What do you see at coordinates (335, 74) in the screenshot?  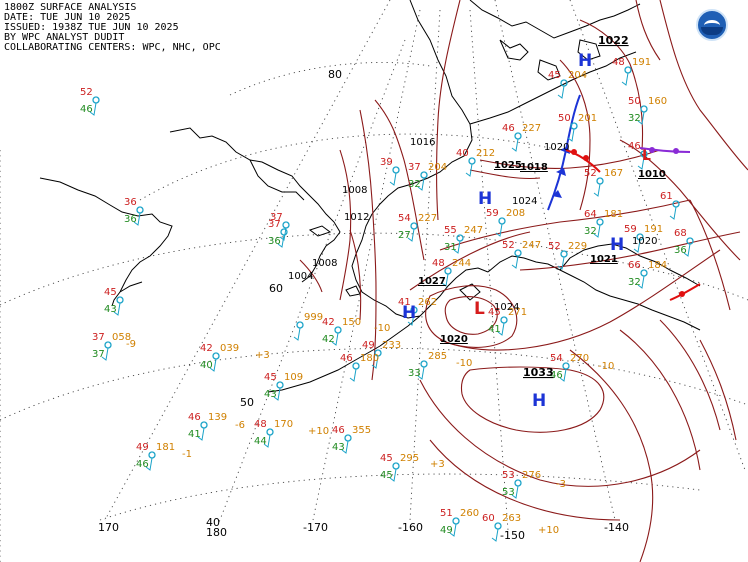 I see `lat-label-80: 80` at bounding box center [335, 74].